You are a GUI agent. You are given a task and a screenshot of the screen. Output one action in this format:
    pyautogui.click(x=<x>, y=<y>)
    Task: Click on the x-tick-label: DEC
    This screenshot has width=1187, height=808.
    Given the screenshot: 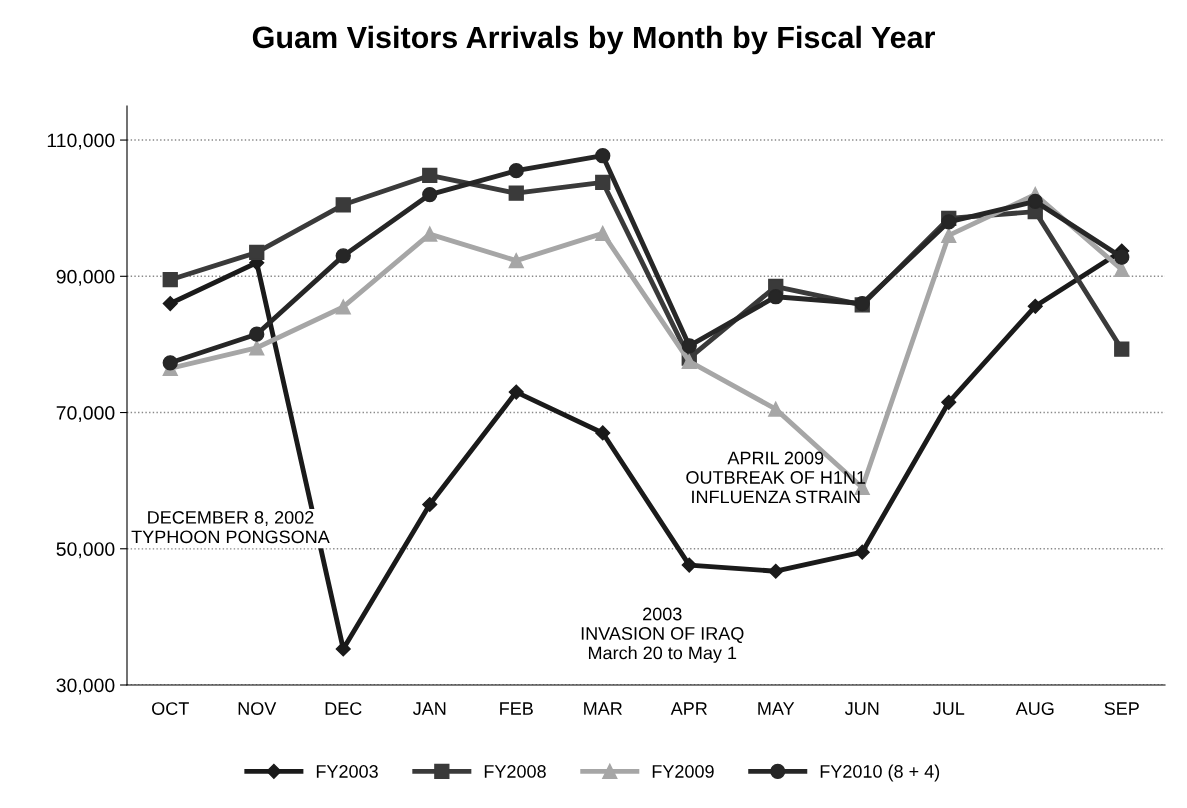 What is the action you would take?
    pyautogui.click(x=343, y=708)
    